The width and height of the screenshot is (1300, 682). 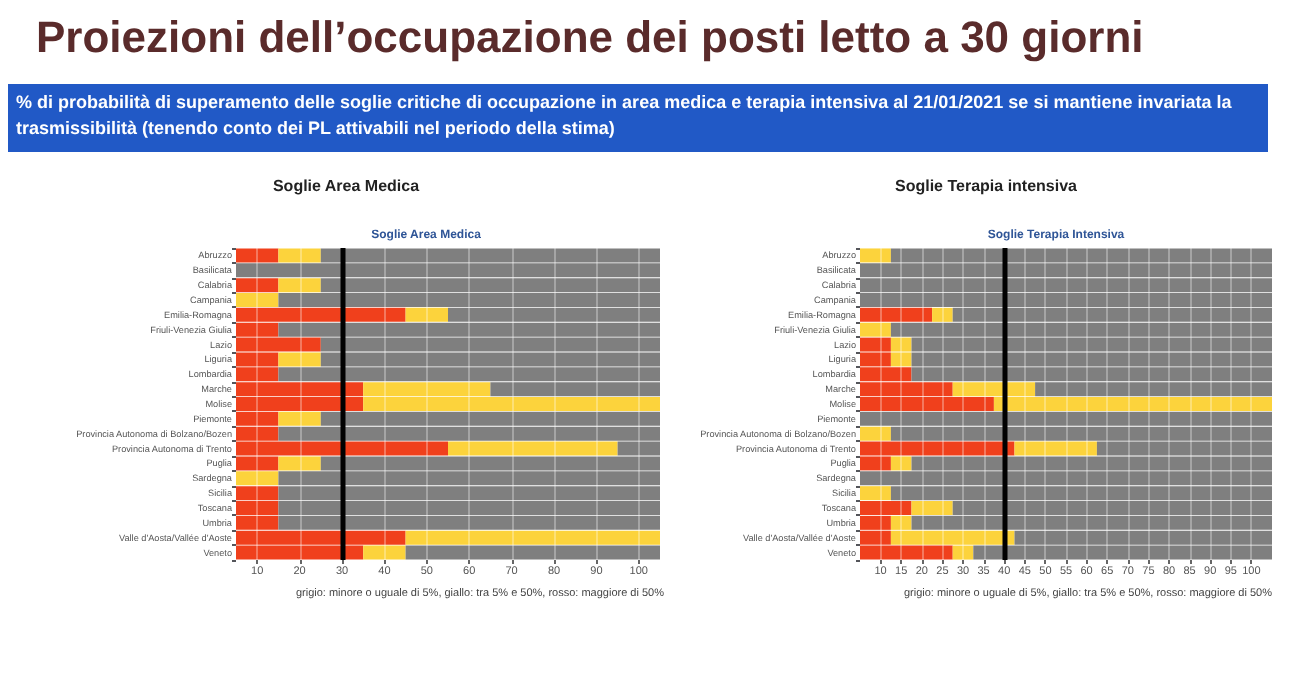 I want to click on chart-title: Soglie Area Medica, so click(x=346, y=186).